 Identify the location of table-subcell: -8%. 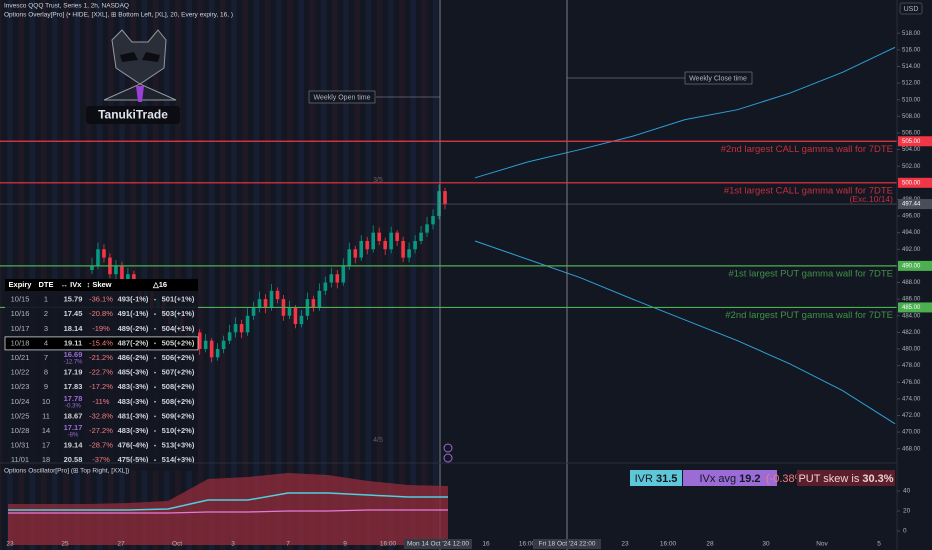
(73, 436).